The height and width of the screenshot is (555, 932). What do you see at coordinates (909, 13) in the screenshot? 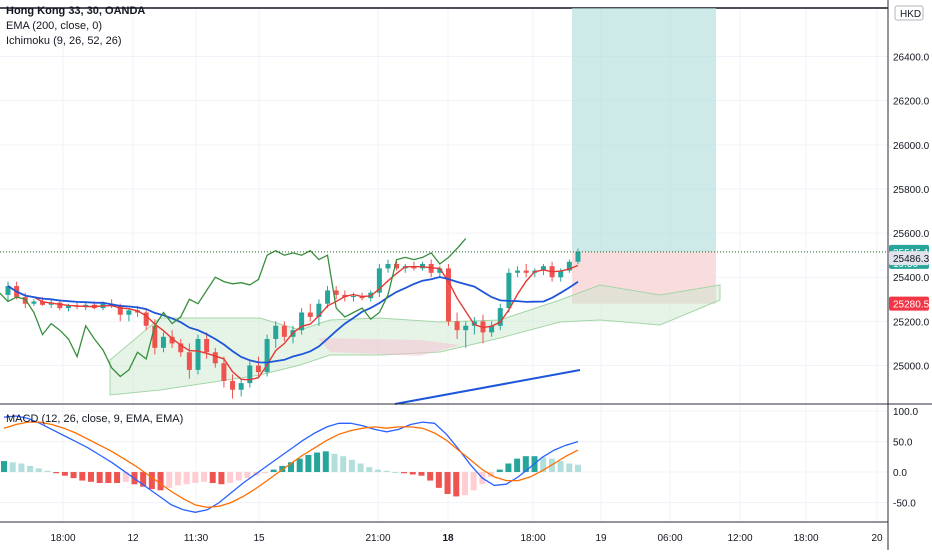
I see `currency-tag` at bounding box center [909, 13].